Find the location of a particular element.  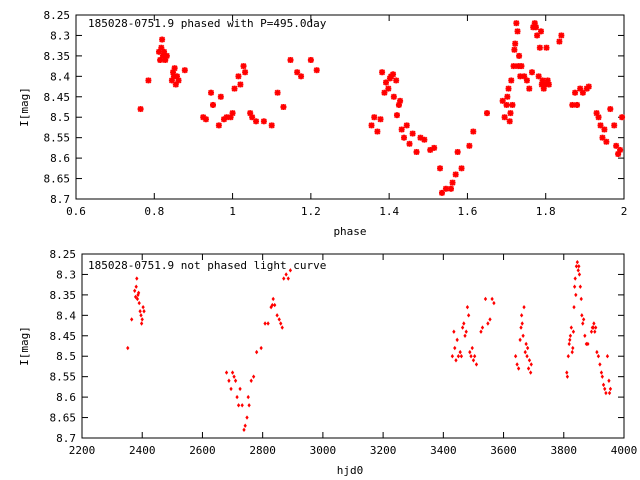

raw-y-tick-label: 8.25 is located at coordinates (63, 254).